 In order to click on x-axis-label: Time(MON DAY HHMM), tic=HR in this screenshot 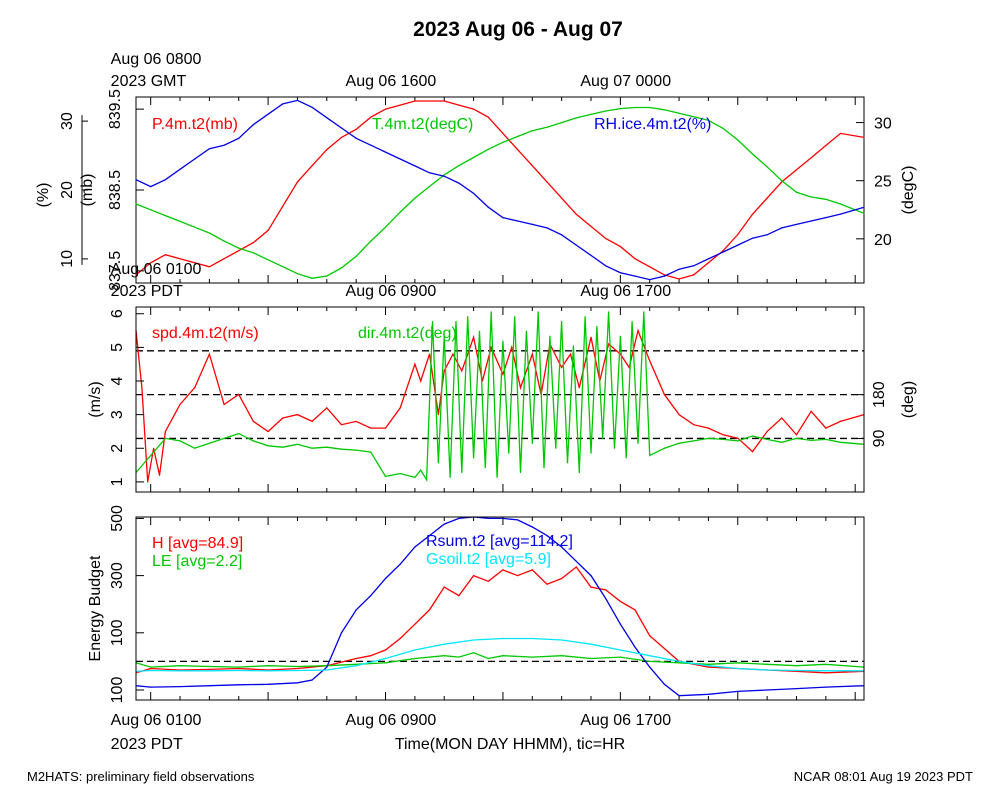, I will do `click(510, 744)`.